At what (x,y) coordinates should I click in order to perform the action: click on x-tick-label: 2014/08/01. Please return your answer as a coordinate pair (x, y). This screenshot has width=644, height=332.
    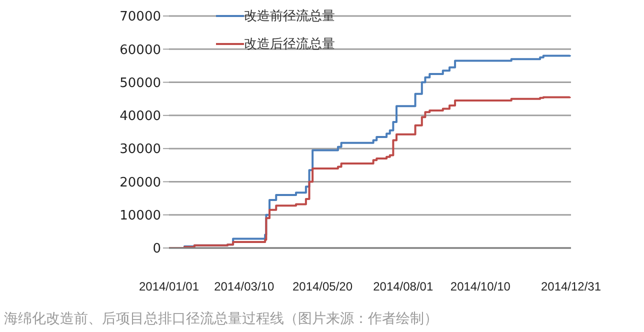
    Looking at the image, I should click on (403, 287).